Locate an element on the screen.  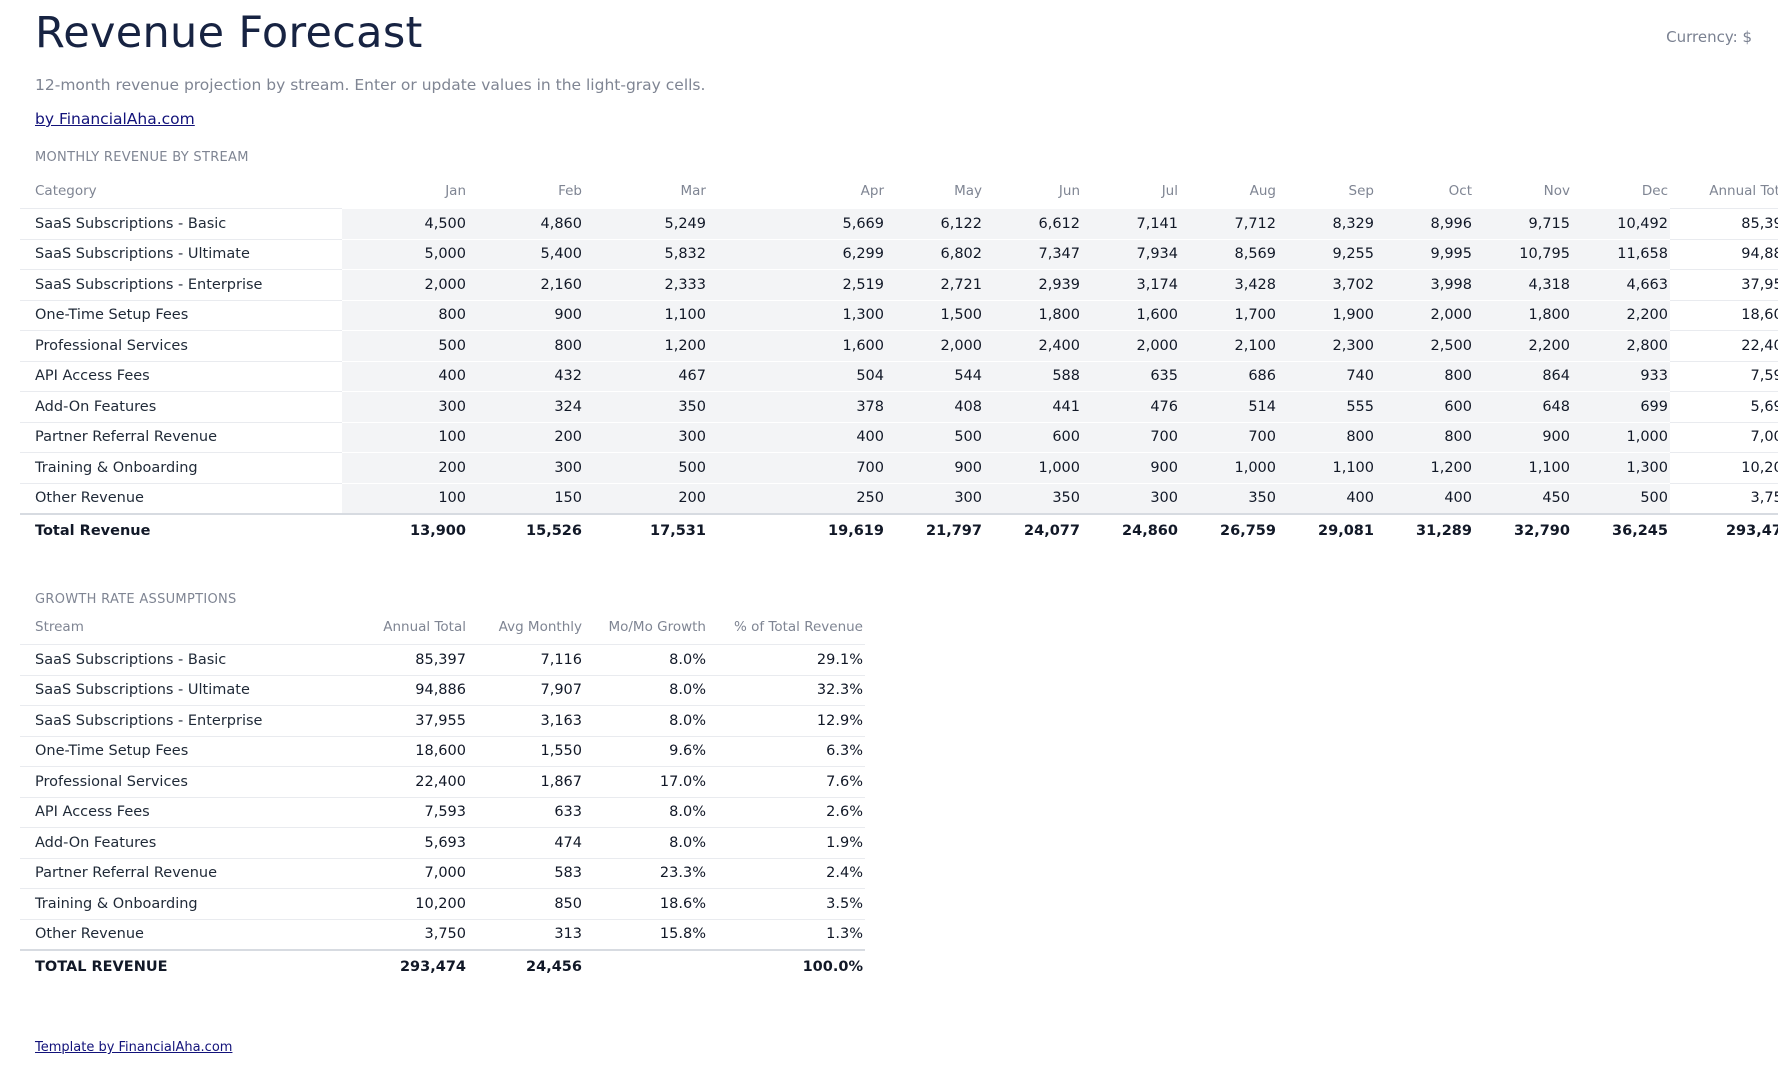
input-cell: 648 is located at coordinates (1523, 406).